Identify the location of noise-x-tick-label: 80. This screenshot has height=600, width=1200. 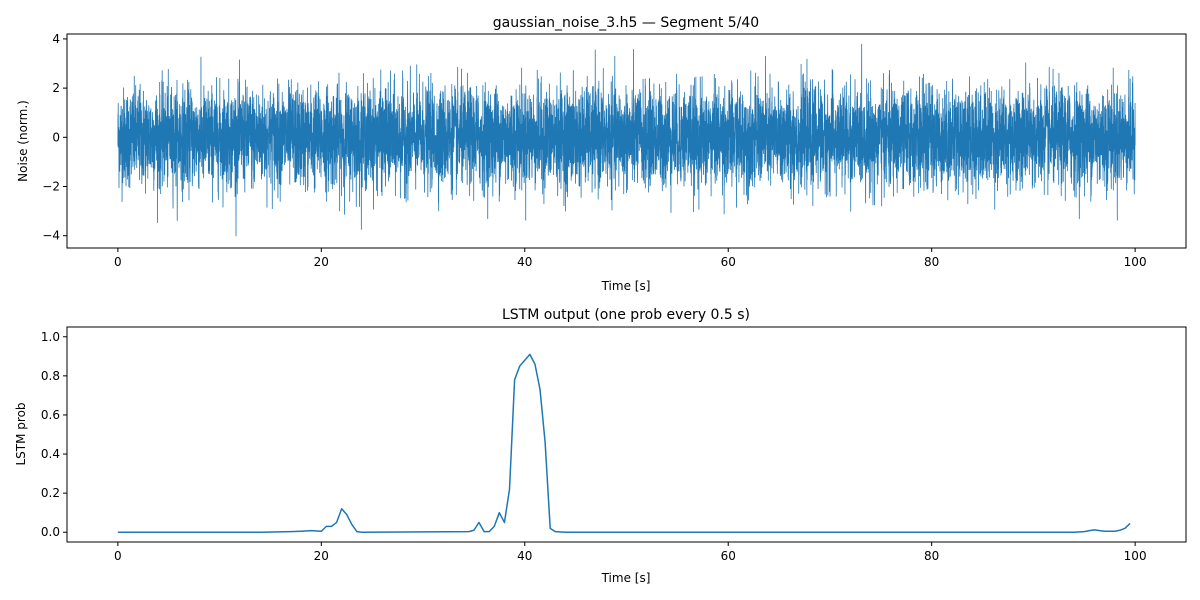
(931, 262).